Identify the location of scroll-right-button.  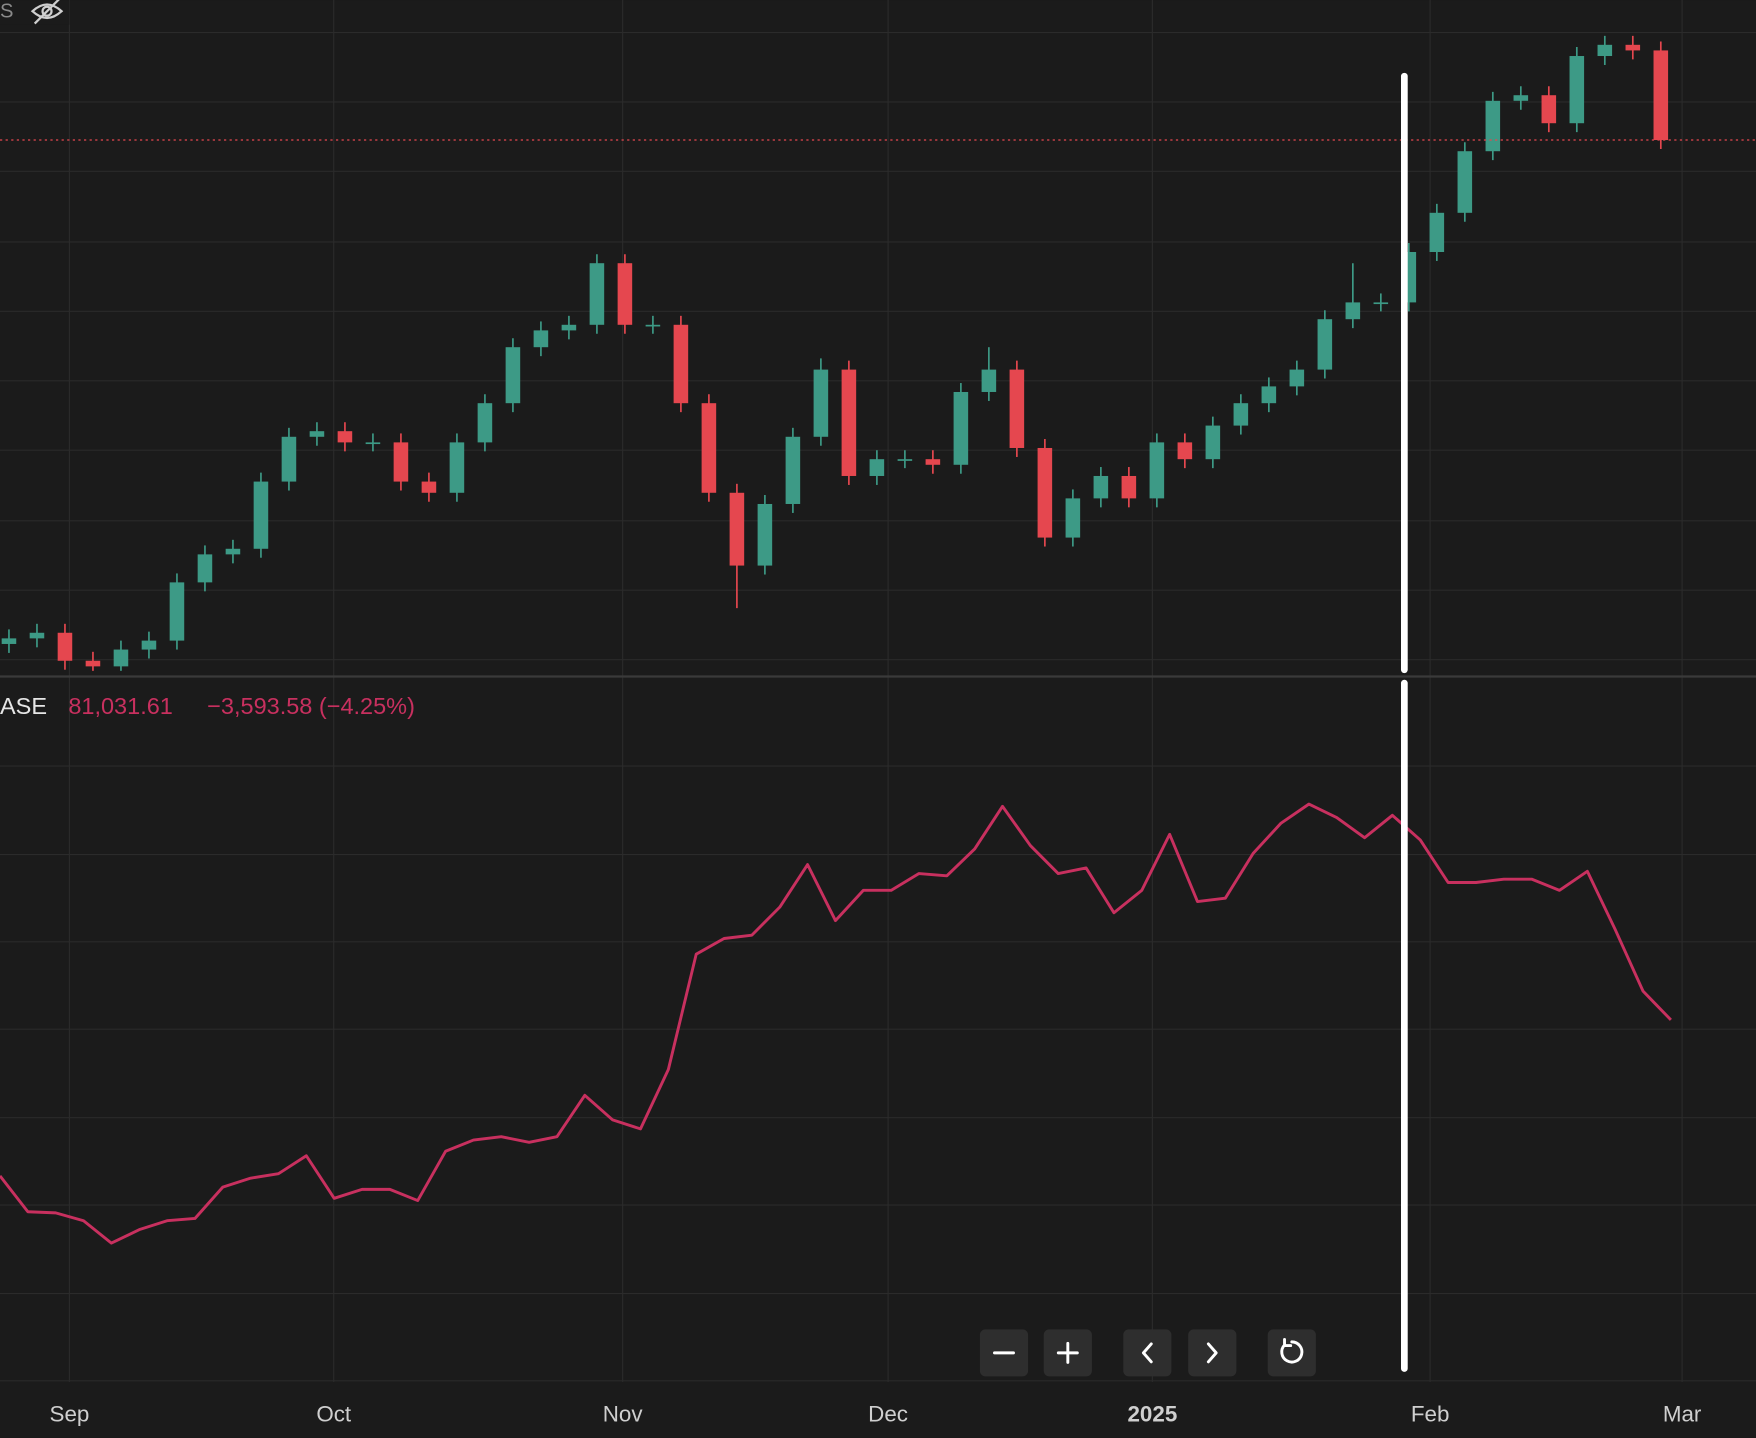
(1212, 1353).